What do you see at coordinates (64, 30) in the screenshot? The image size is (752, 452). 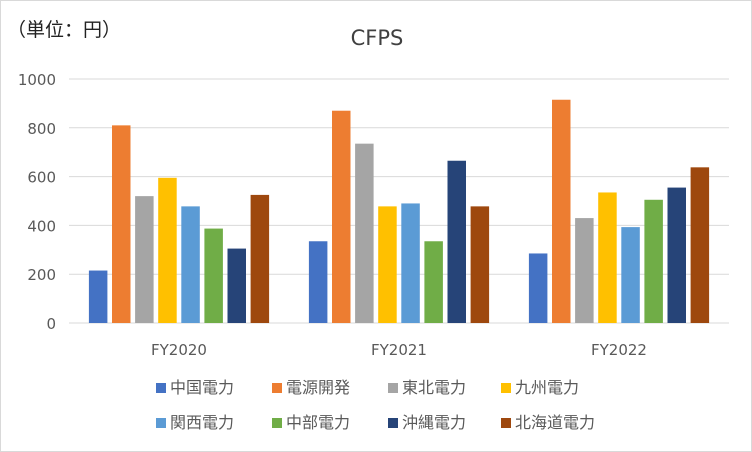 I see `unit-label: （単位：円）` at bounding box center [64, 30].